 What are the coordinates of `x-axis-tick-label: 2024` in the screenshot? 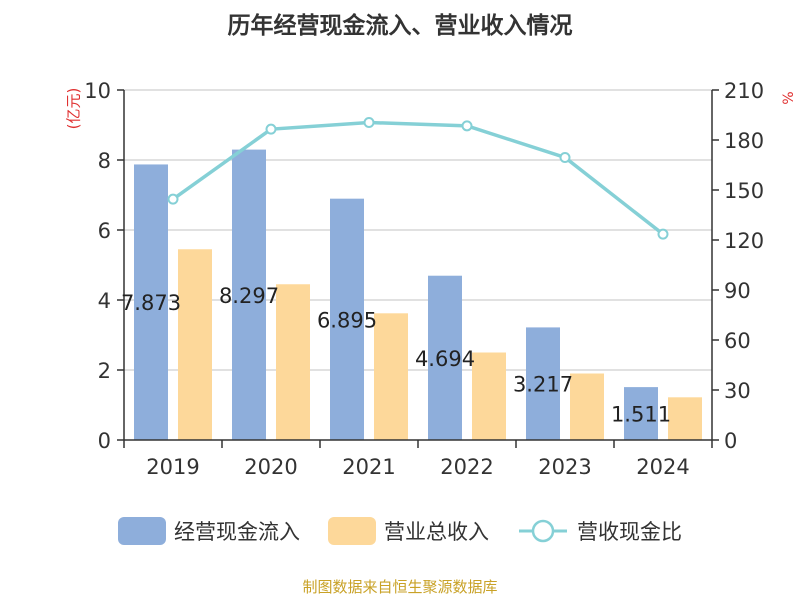 It's located at (662, 467).